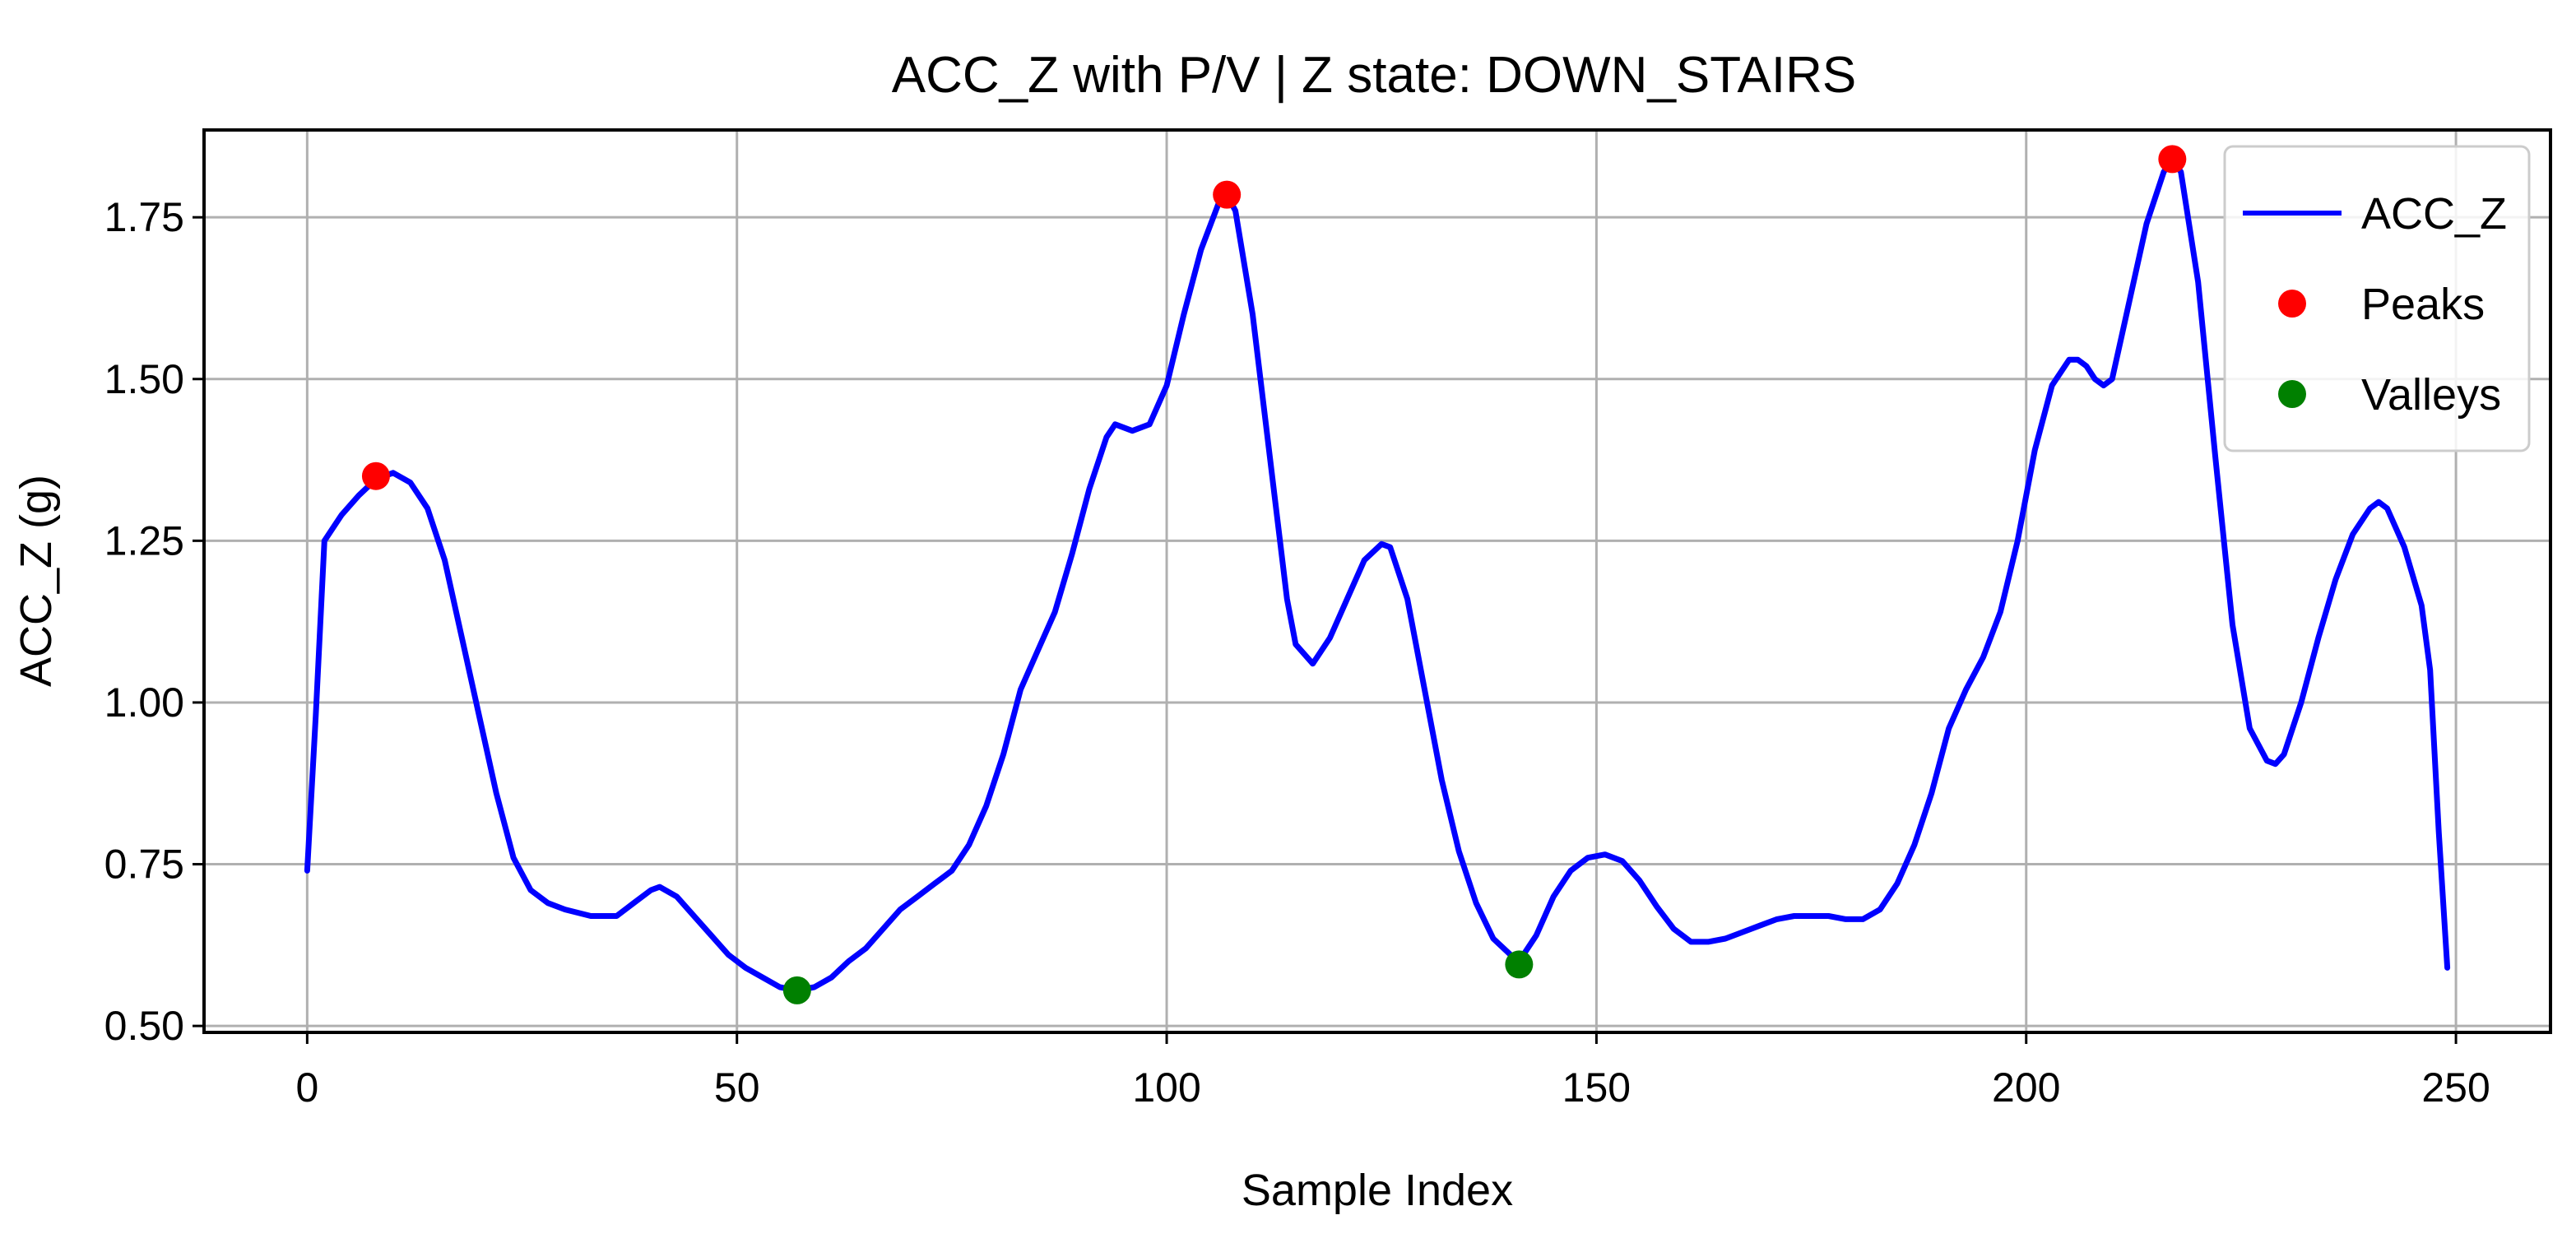 The height and width of the screenshot is (1243, 2576). Describe the element at coordinates (144, 540) in the screenshot. I see `y-tick-label: 1.25` at that location.